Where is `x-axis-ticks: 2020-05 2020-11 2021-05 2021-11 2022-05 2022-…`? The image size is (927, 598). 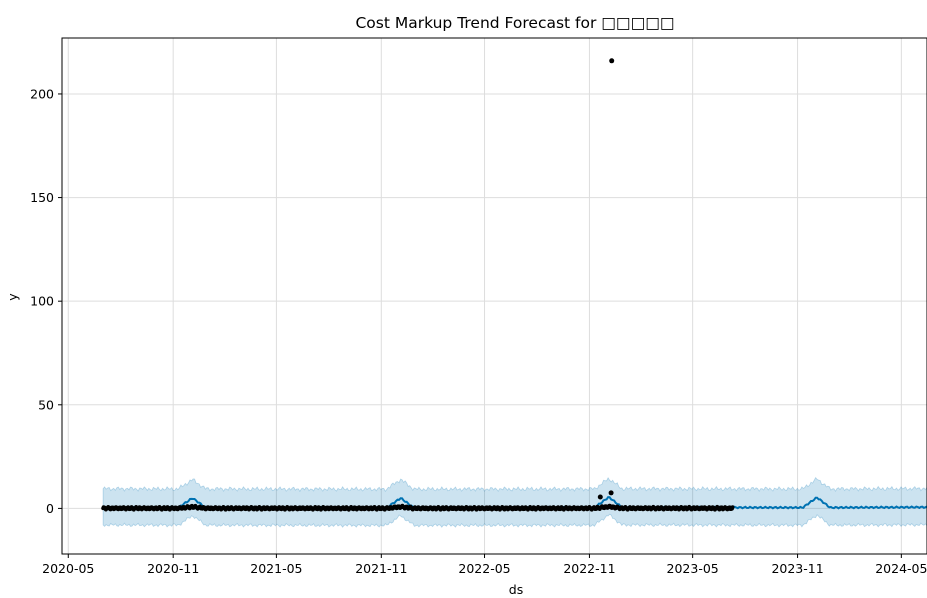
x-axis-ticks: 2020-05 2020-11 2021-05 2021-11 2022-05 2022-… is located at coordinates (484, 565).